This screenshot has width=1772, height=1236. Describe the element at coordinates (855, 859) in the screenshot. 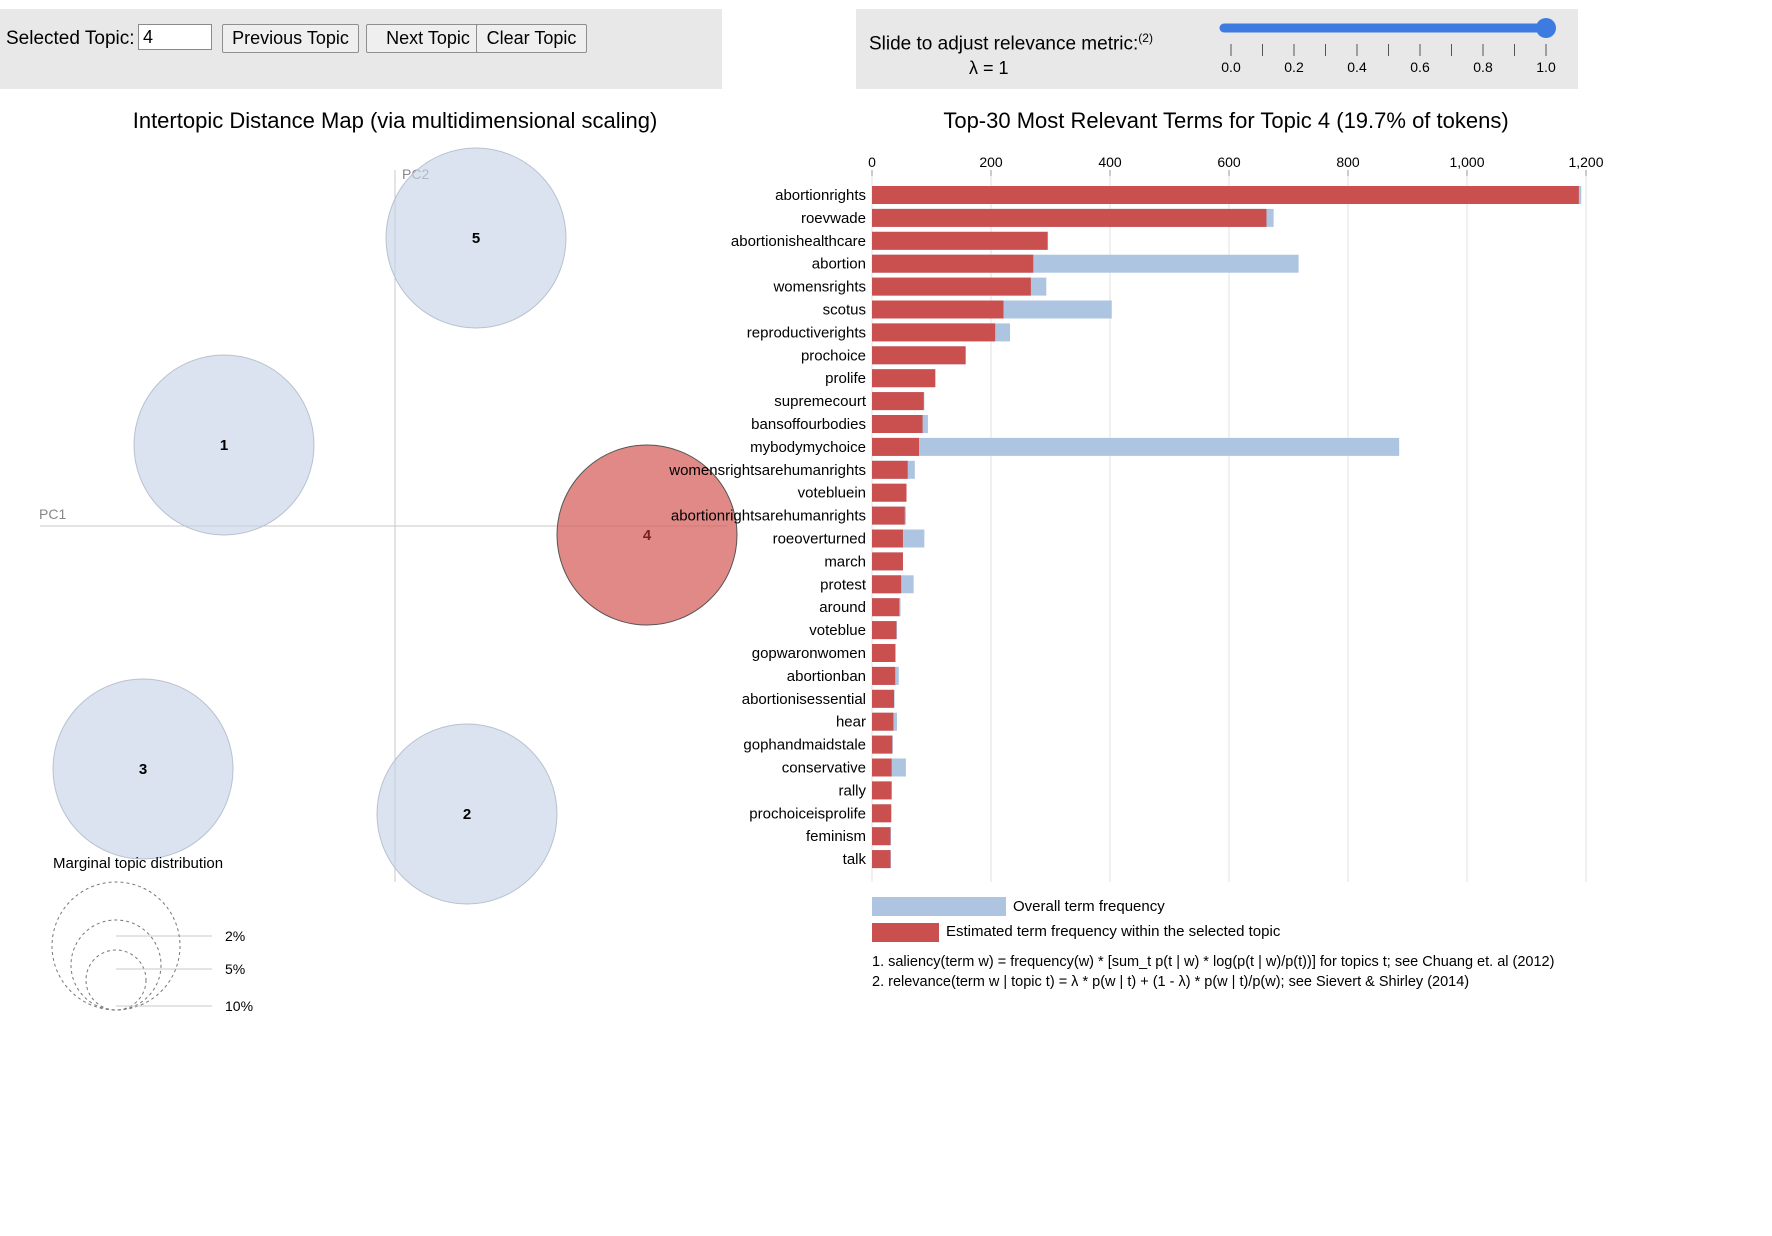

I see `term-label: talk` at that location.